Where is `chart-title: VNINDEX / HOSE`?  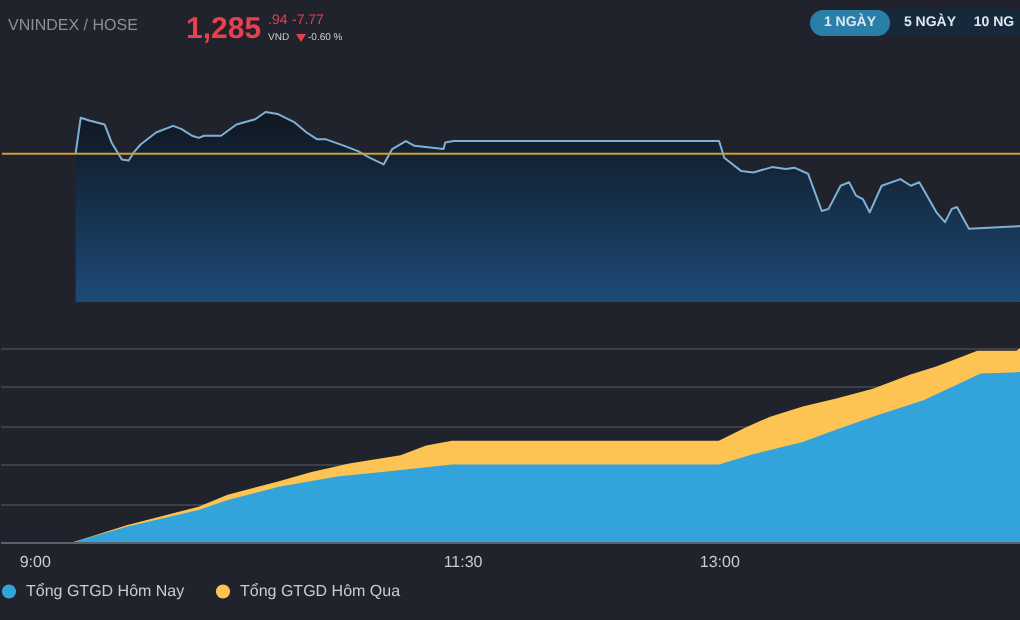 chart-title: VNINDEX / HOSE is located at coordinates (73, 25).